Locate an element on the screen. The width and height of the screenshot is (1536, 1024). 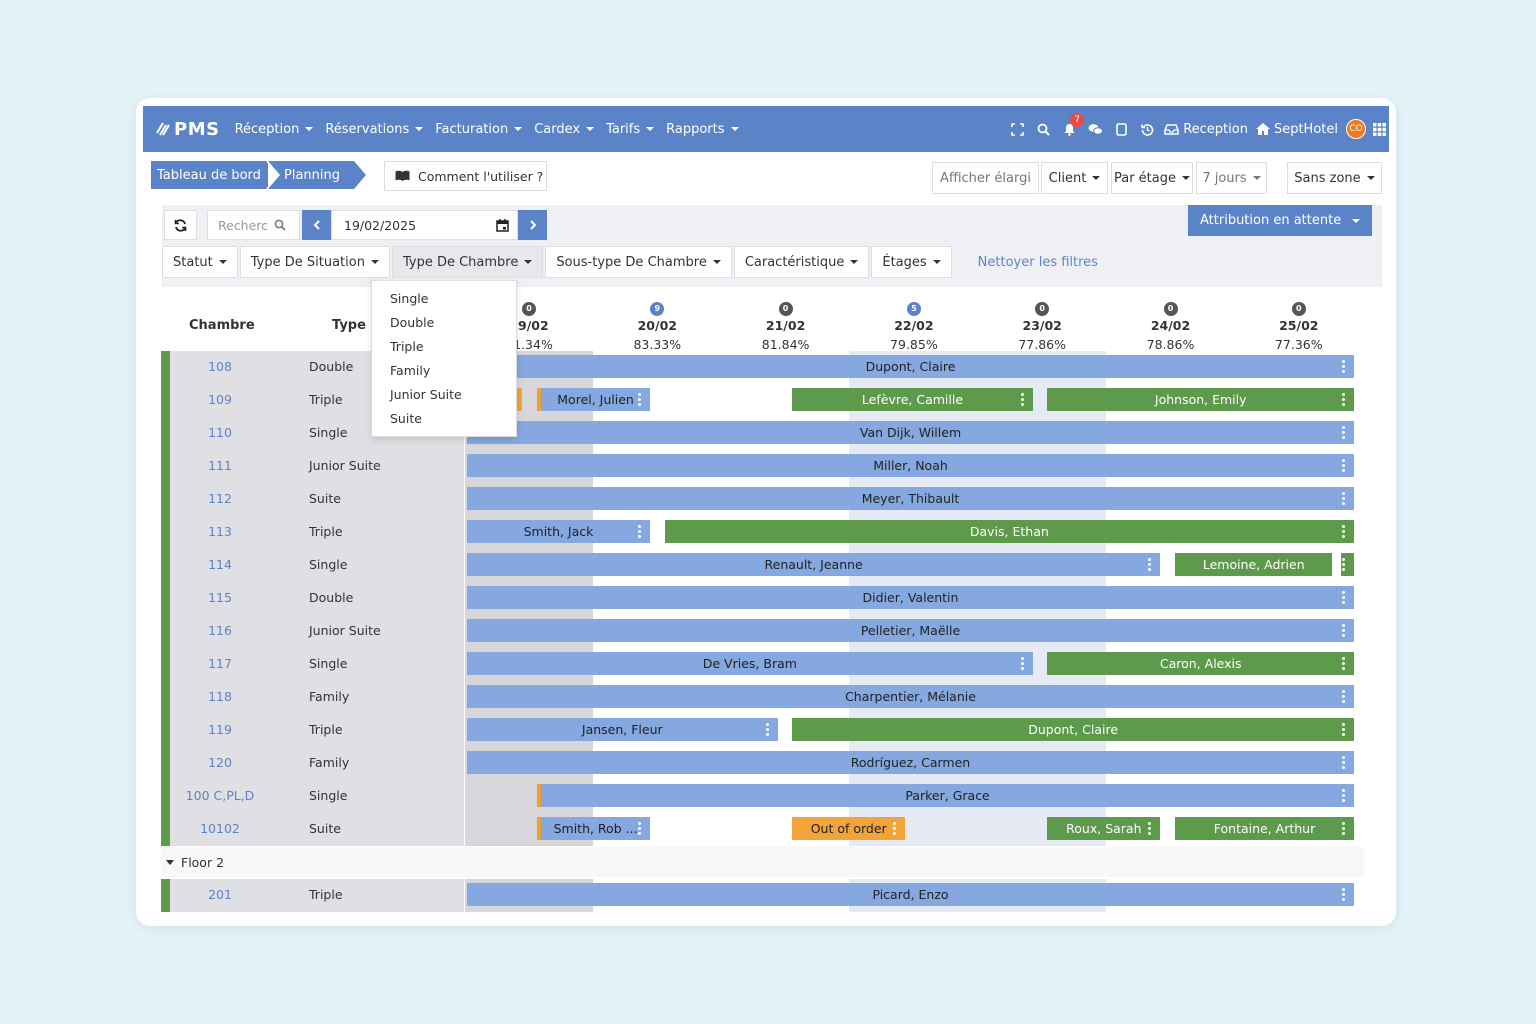
breadcrumb-planning: Planning is located at coordinates (317, 175).